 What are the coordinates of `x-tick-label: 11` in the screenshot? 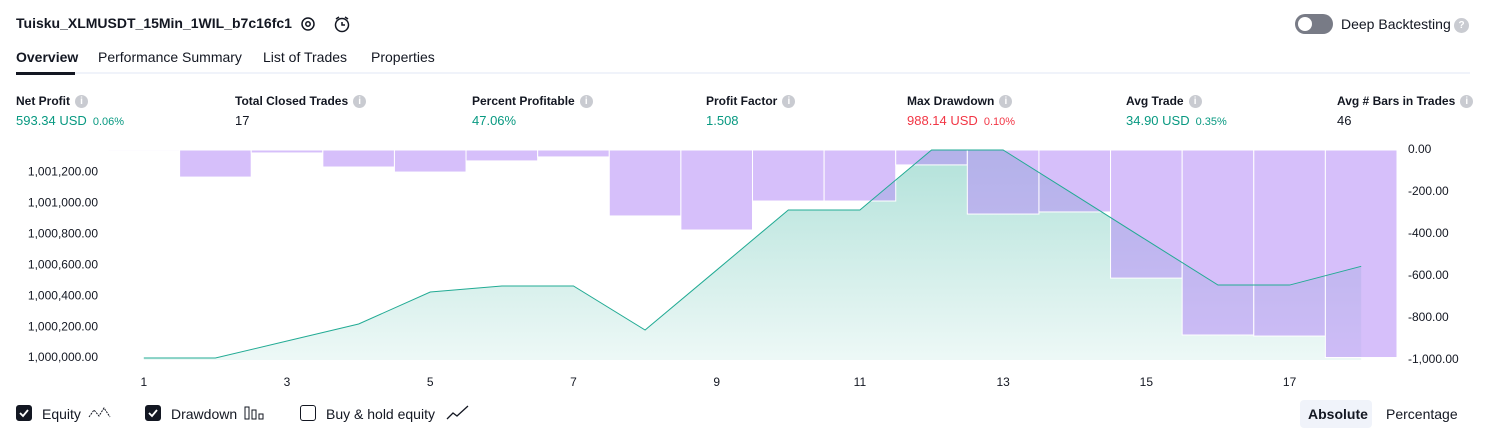 It's located at (860, 382).